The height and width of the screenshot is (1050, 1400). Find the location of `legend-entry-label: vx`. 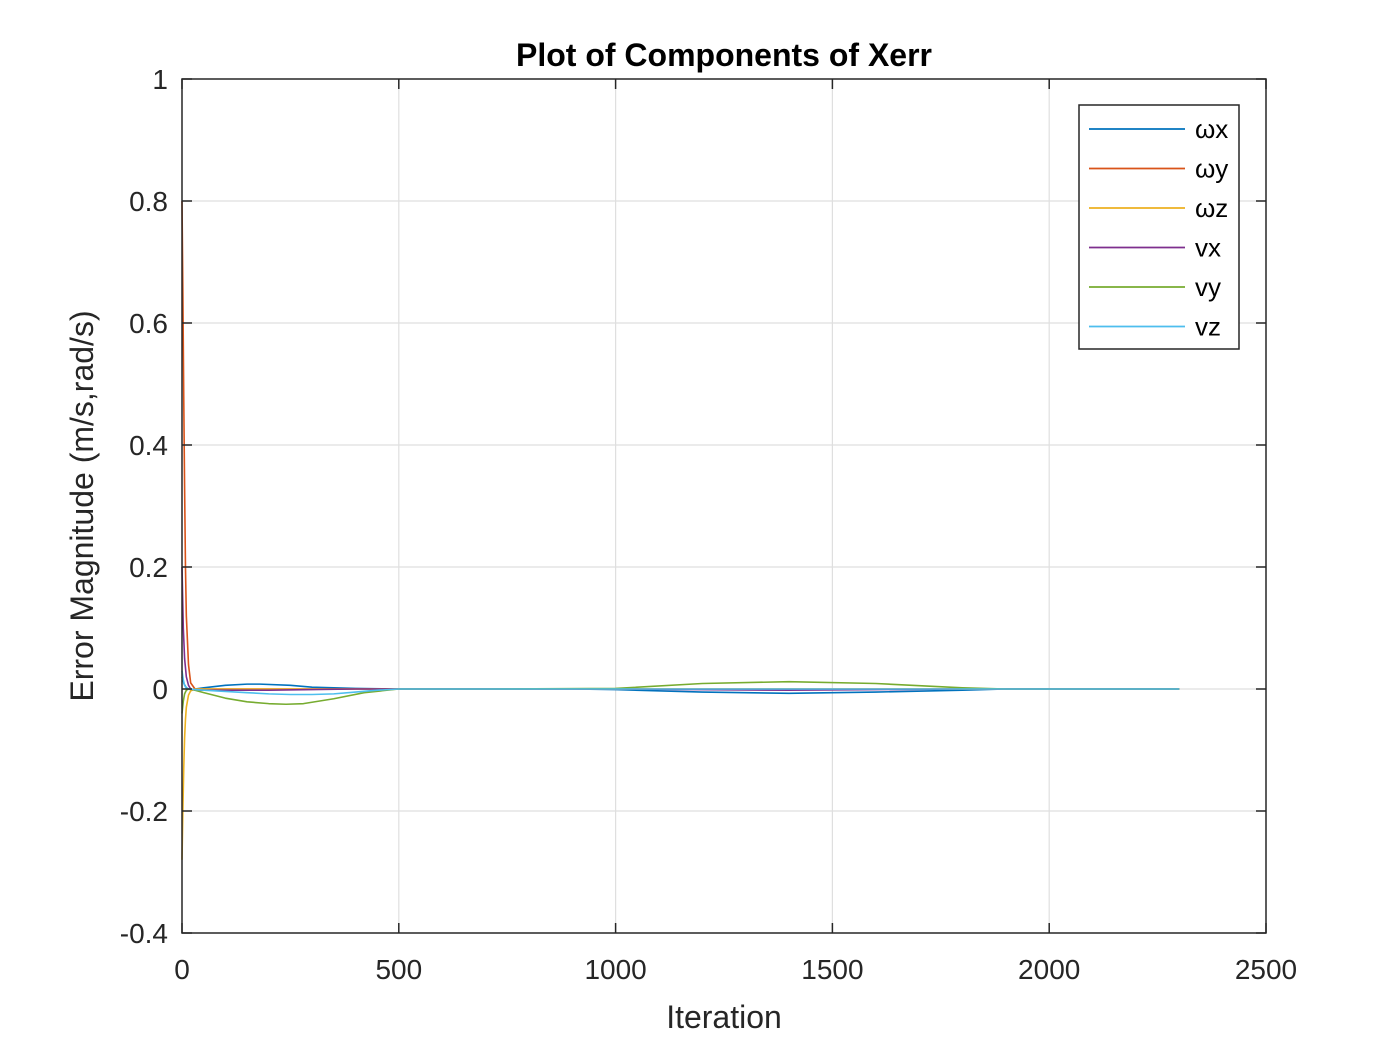

legend-entry-label: vx is located at coordinates (1208, 248).